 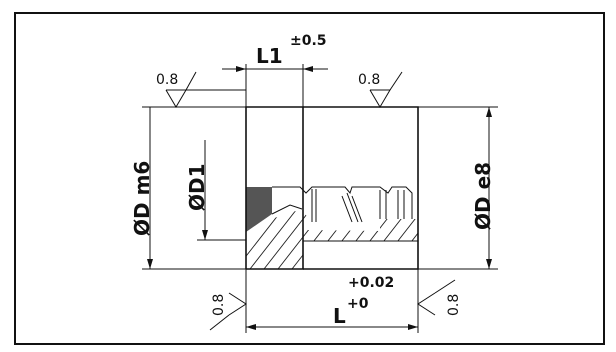 I want to click on l-label: L, so click(x=339, y=316).